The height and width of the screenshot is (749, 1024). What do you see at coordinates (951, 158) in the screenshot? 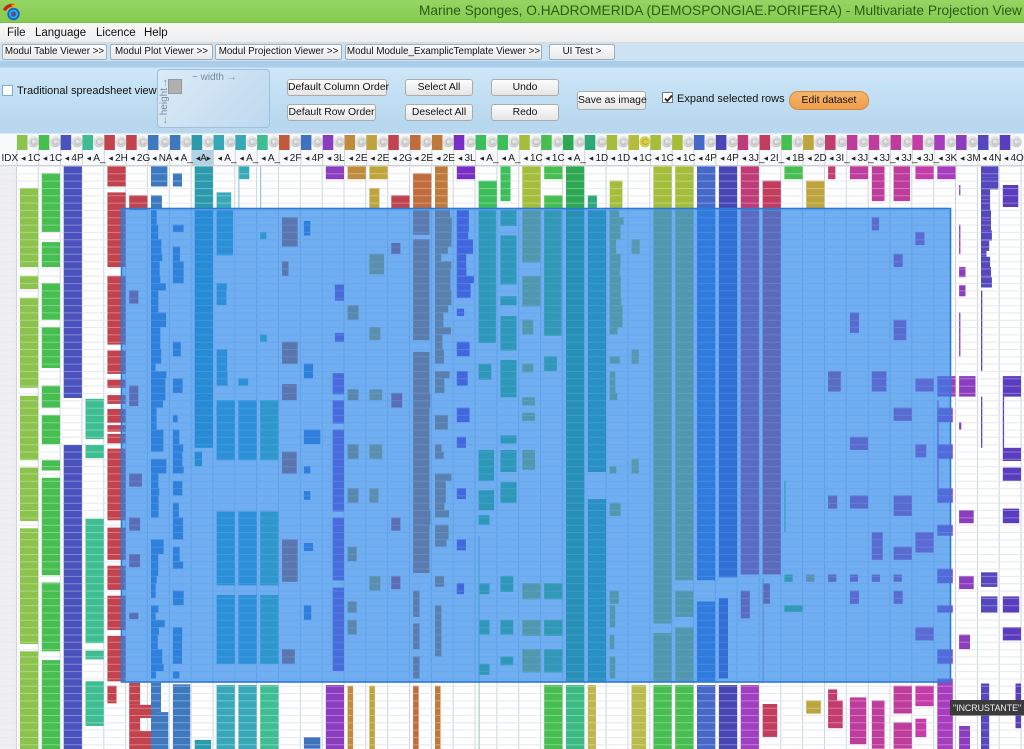
I see `svg-text: 3K` at bounding box center [951, 158].